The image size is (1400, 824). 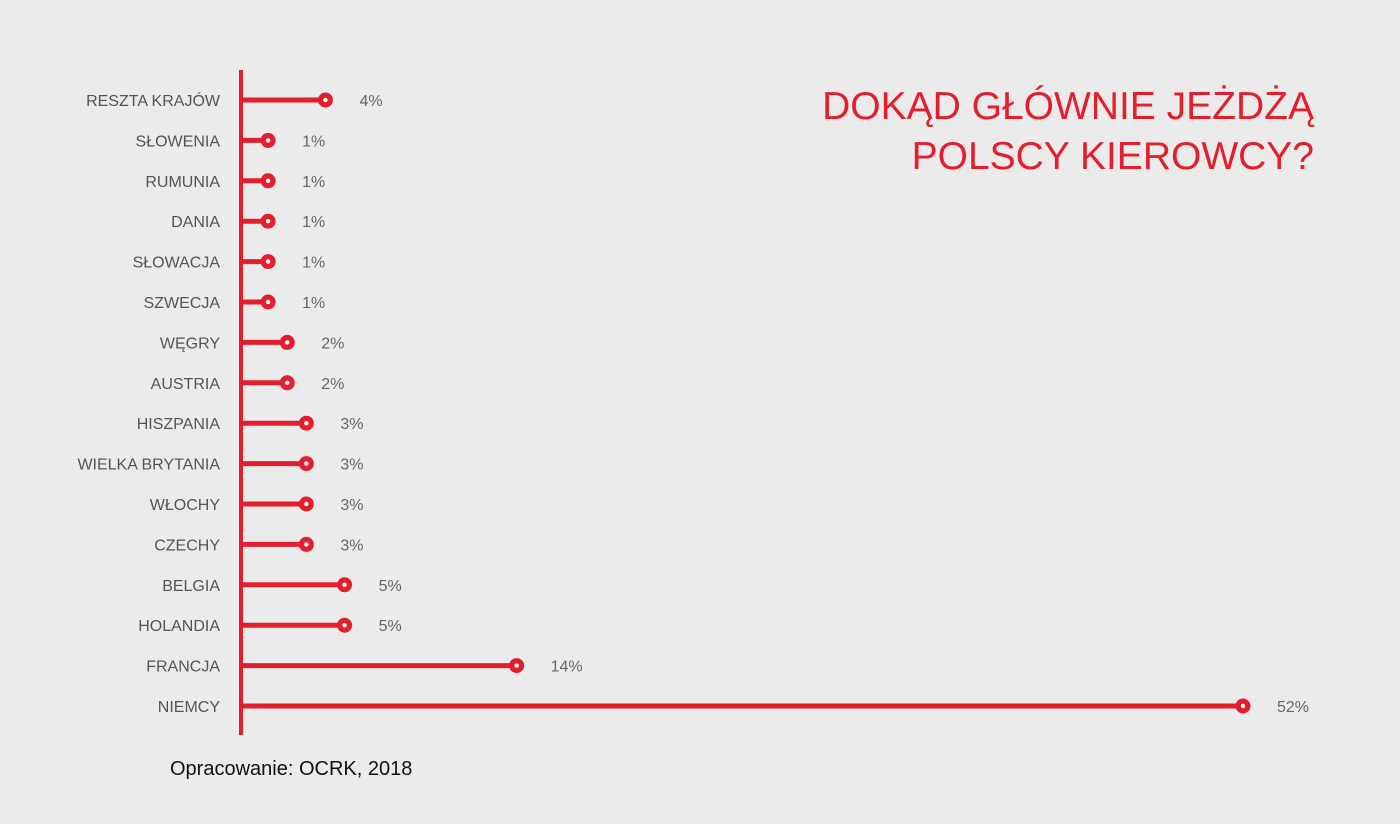 I want to click on value-label: 52%, so click(x=1293, y=707).